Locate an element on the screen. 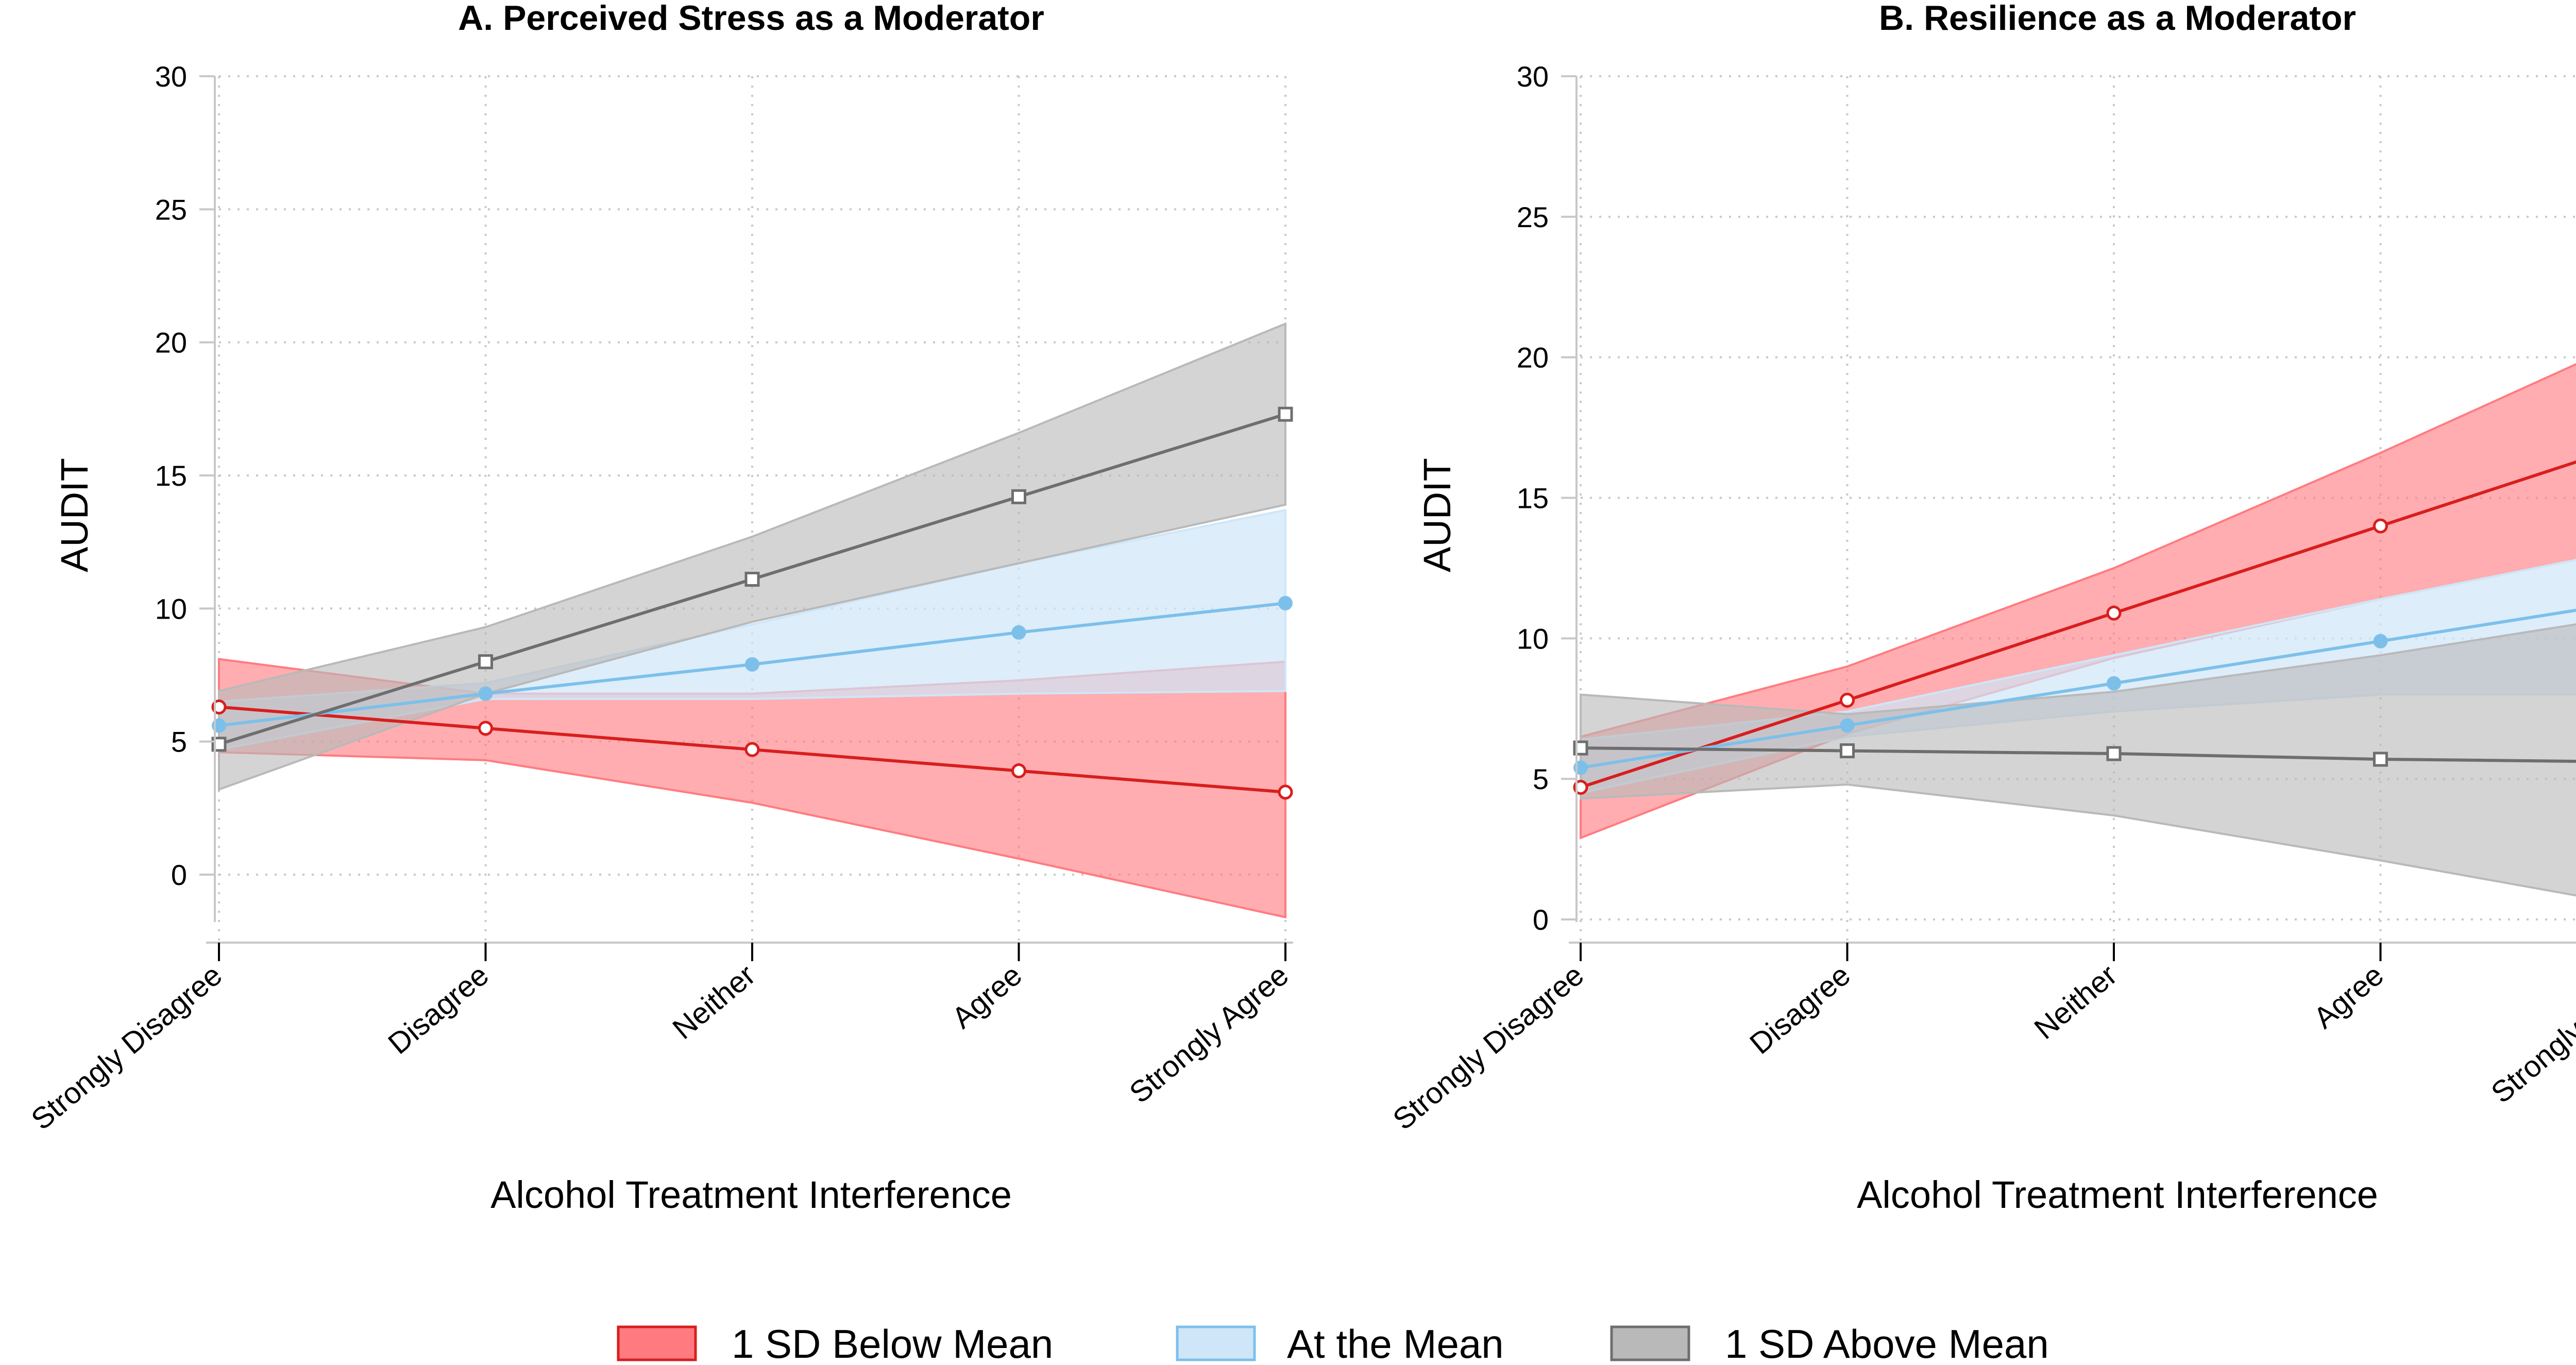 This screenshot has width=2576, height=1365. legend-label-below: 1 SD Below Mean is located at coordinates (892, 1343).